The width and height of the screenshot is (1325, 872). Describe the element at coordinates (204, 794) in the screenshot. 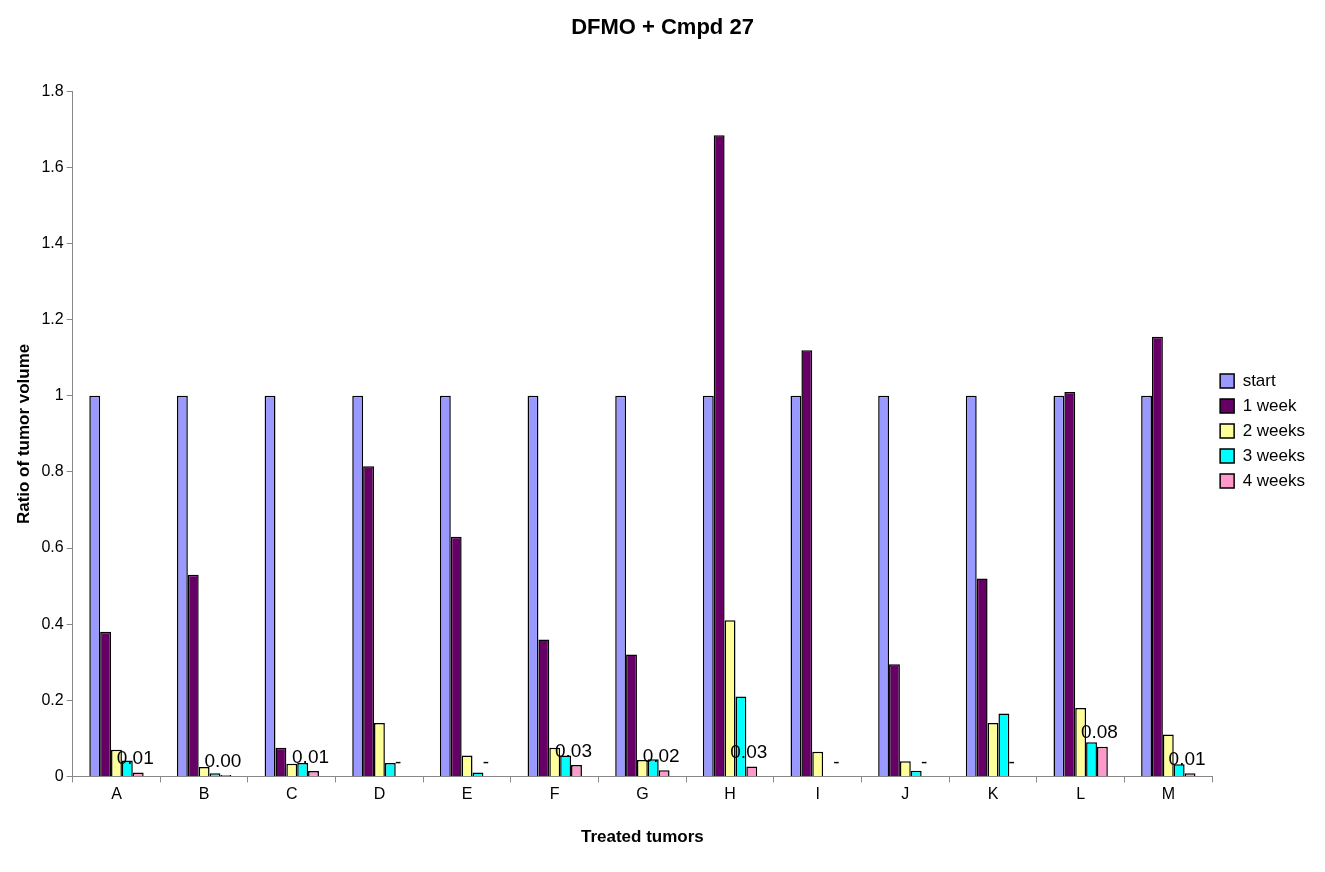

I see `x-tick-label: B` at that location.